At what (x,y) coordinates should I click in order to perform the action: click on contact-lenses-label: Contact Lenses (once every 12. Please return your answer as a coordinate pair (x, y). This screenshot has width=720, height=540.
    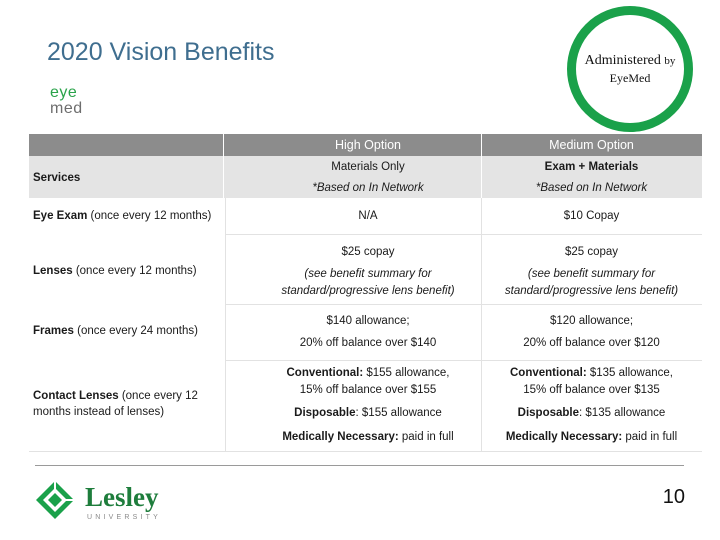
    Looking at the image, I should click on (115, 396).